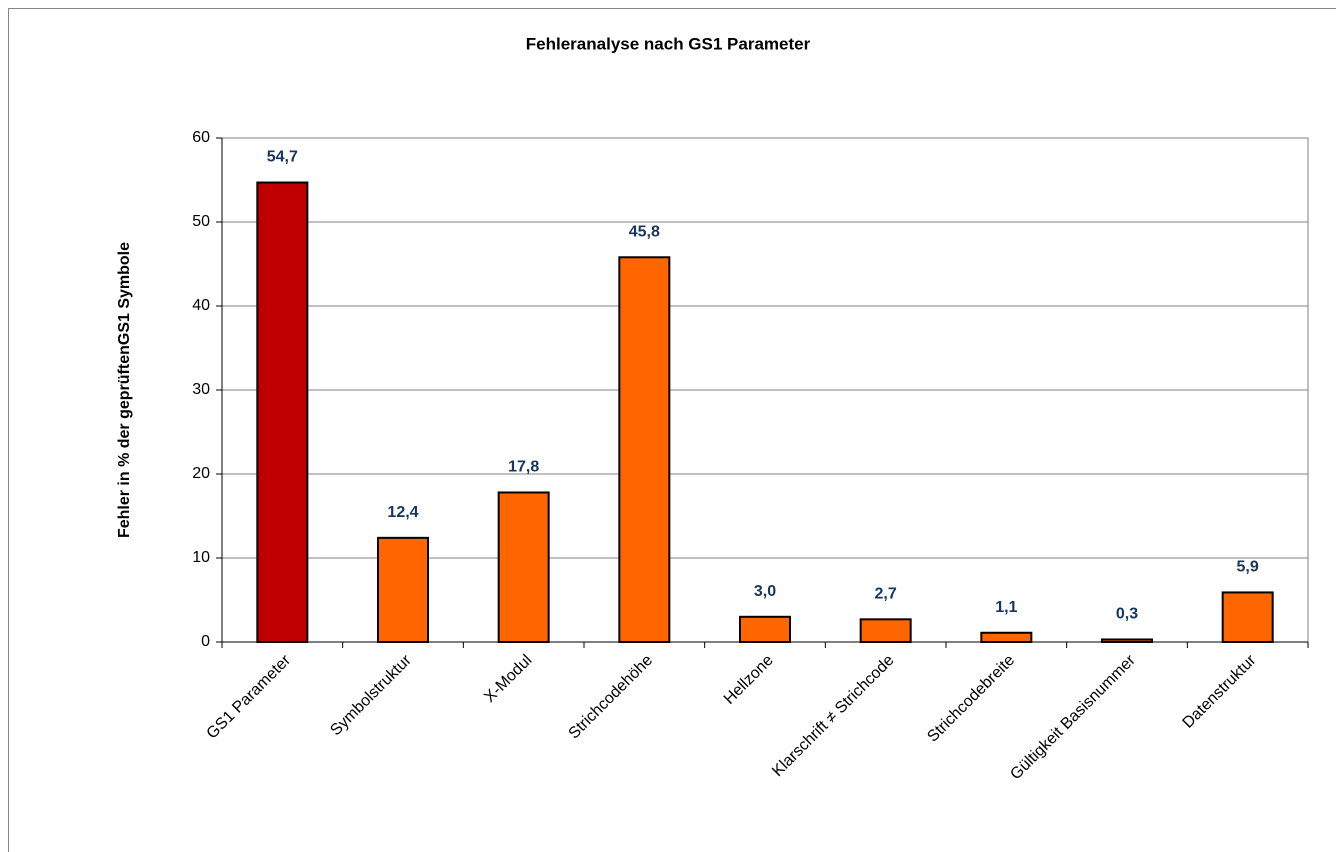 Image resolution: width=1336 pixels, height=852 pixels. Describe the element at coordinates (124, 390) in the screenshot. I see `y-axis-label: Fehler in % der geprüftenGS1 Symbole` at that location.